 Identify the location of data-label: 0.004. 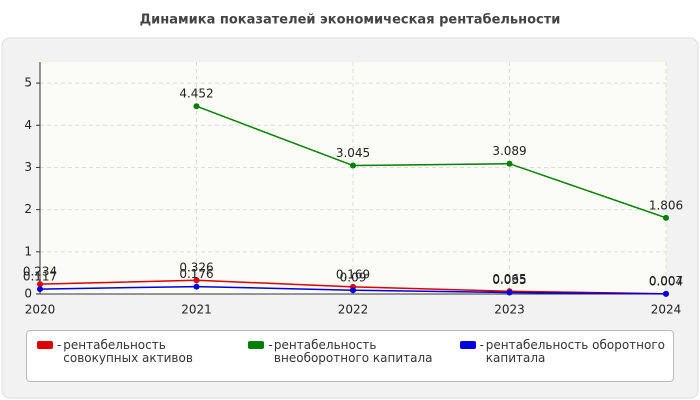
(666, 281).